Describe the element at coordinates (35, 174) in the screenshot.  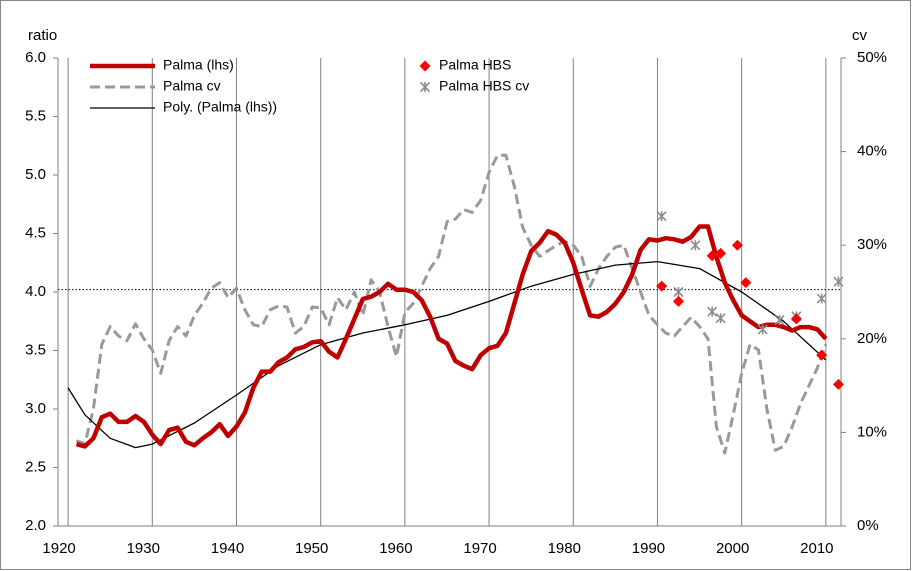
I see `y-tick-label: 5.0` at that location.